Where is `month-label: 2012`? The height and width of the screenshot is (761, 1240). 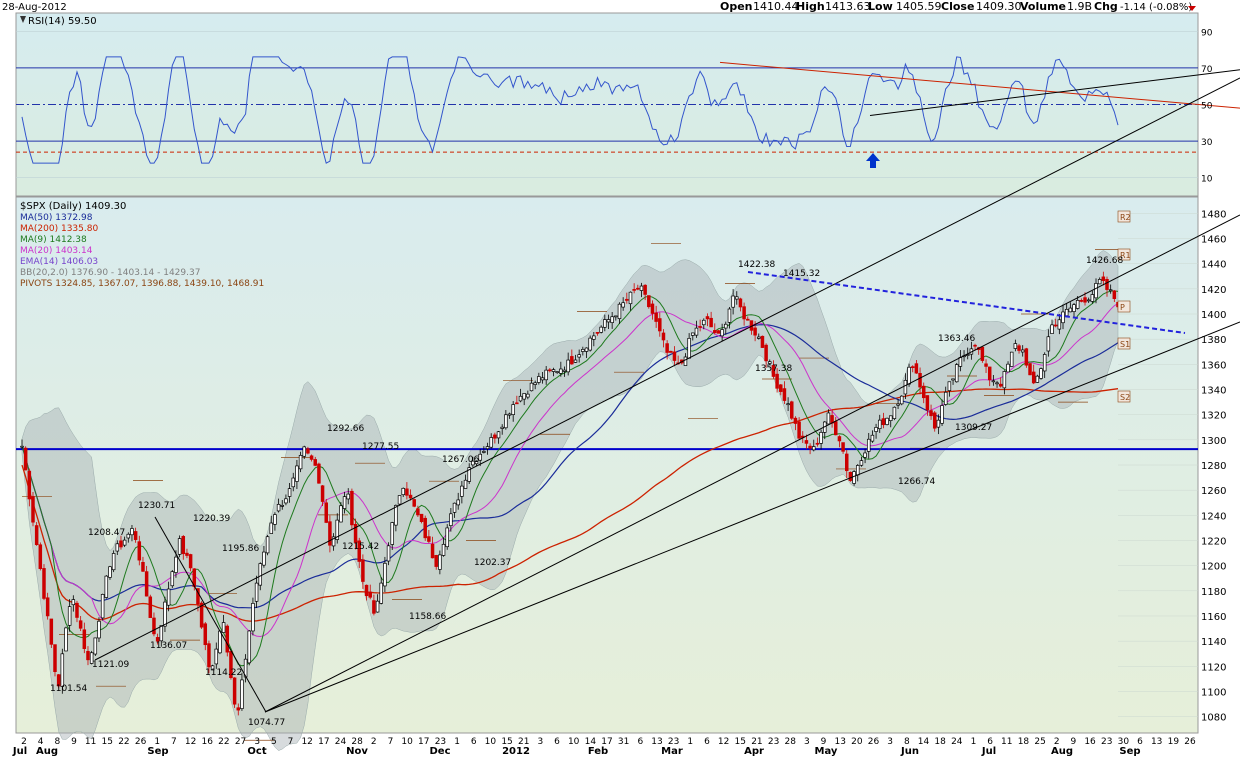
month-label: 2012 is located at coordinates (516, 751).